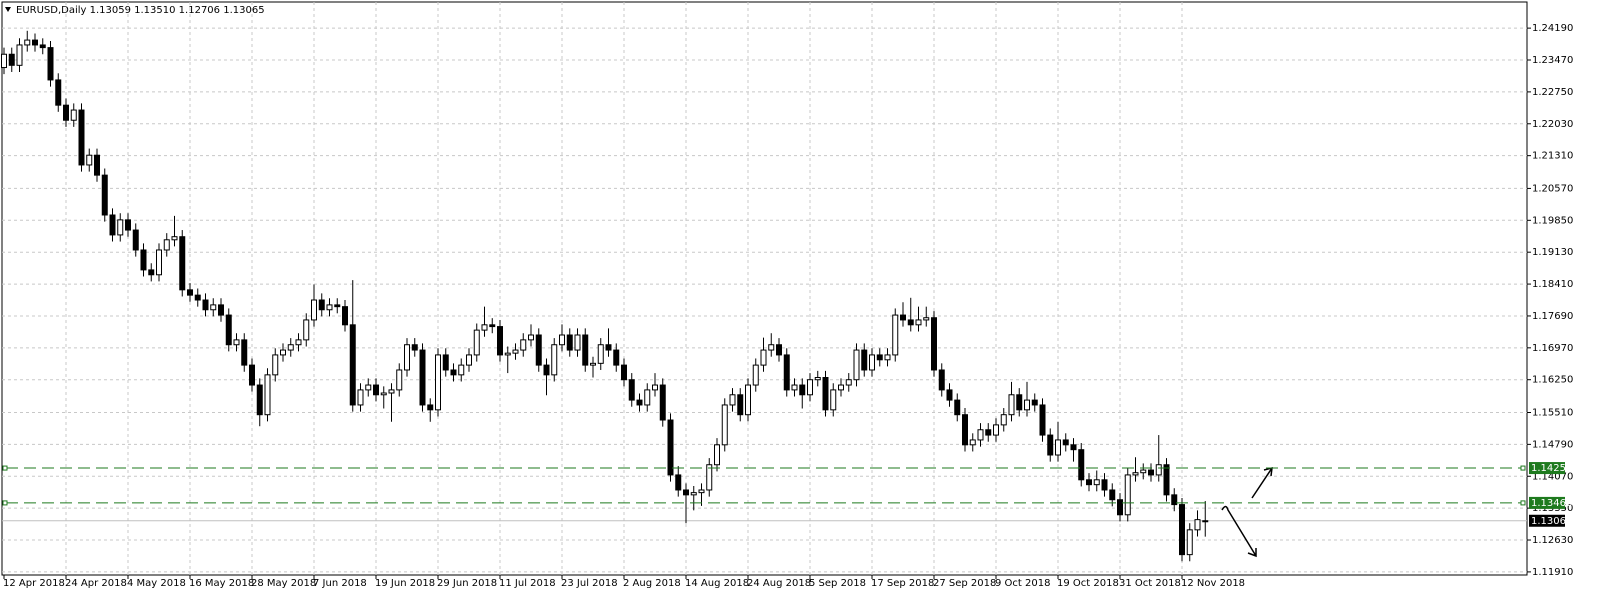 The width and height of the screenshot is (1617, 613). I want to click on y-tick-label: 1.19130, so click(1552, 252).